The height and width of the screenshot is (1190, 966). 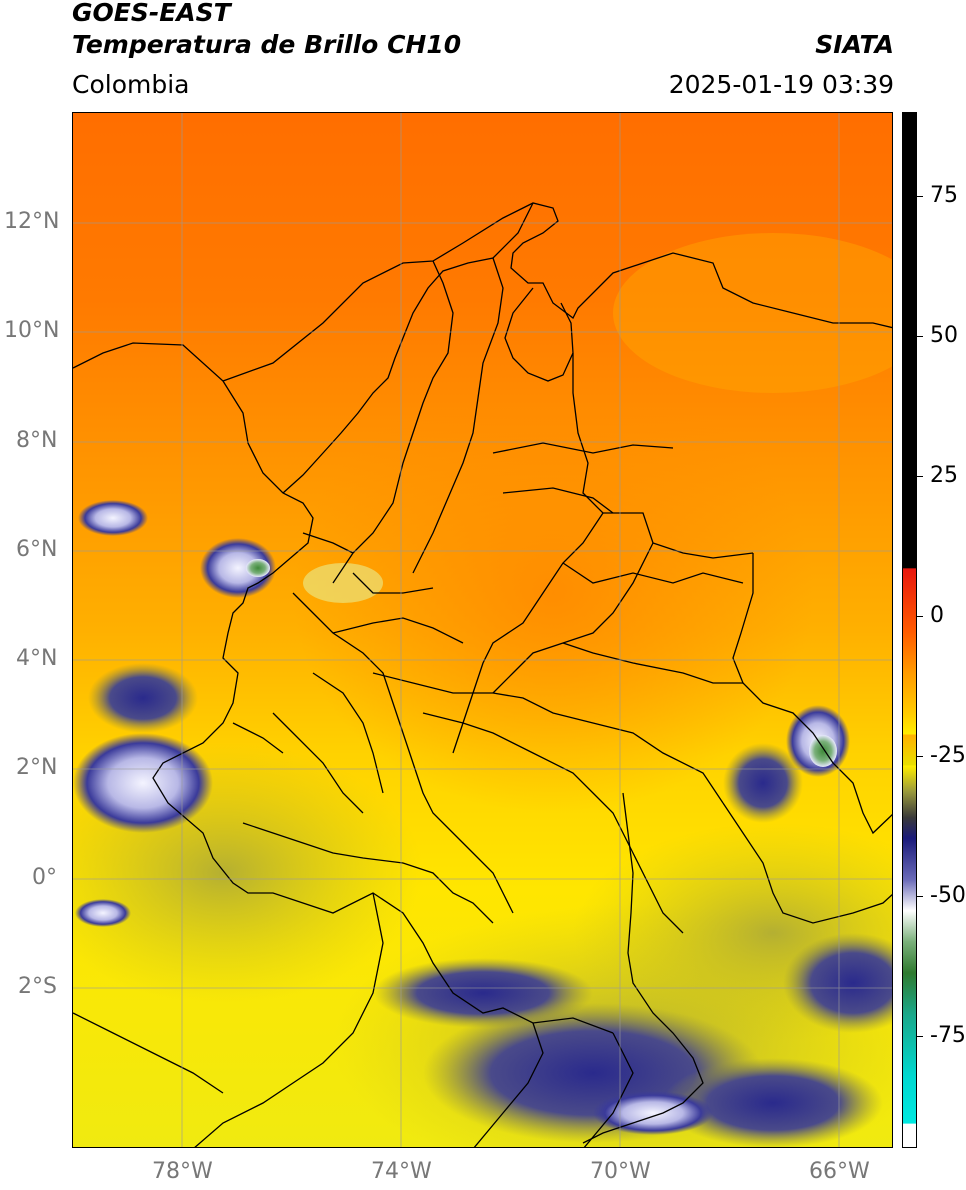 I want to click on region-label: Colombia, so click(x=131, y=84).